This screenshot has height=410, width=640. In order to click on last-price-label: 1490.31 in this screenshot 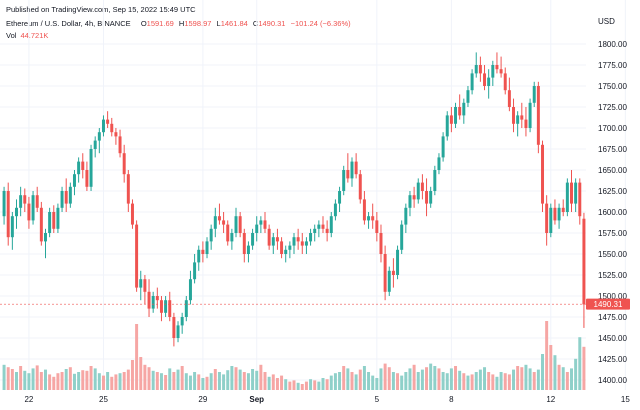, I will do `click(608, 304)`.